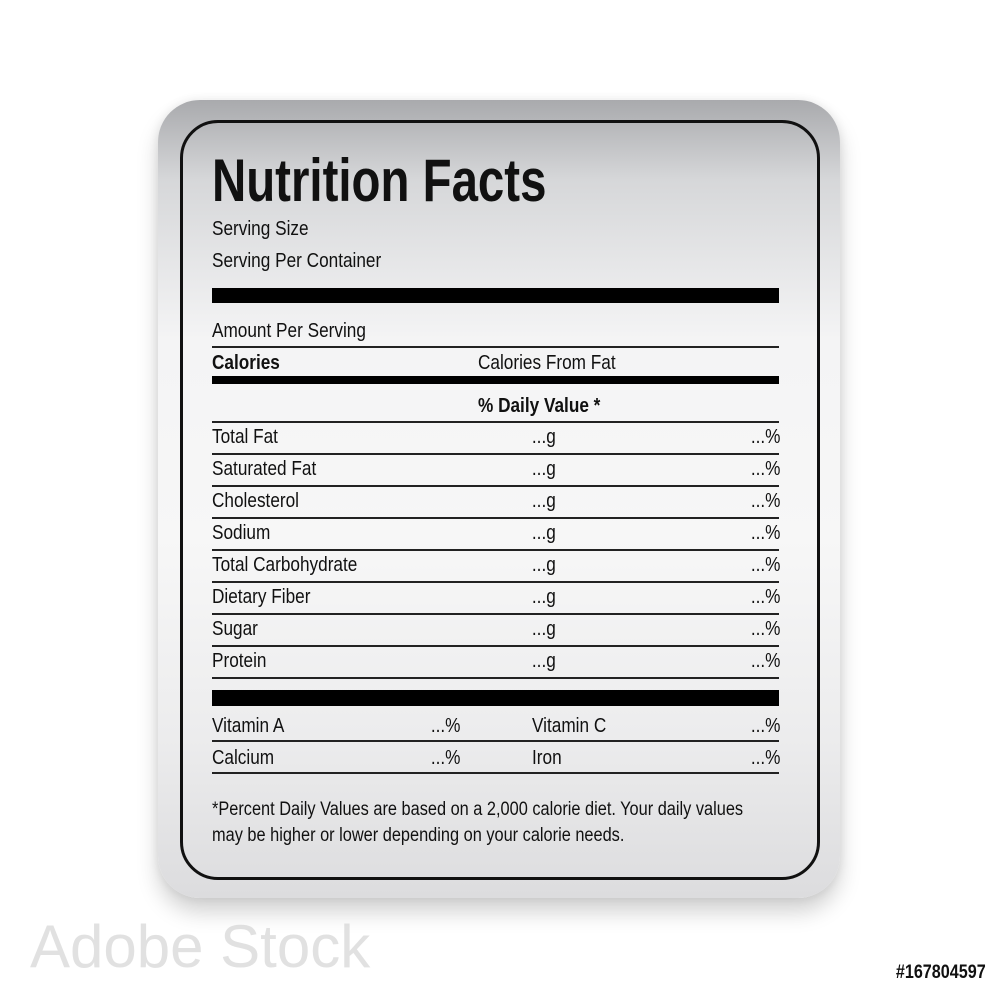 Image resolution: width=1000 pixels, height=1000 pixels. I want to click on nutrient-name: Total Fat, so click(245, 437).